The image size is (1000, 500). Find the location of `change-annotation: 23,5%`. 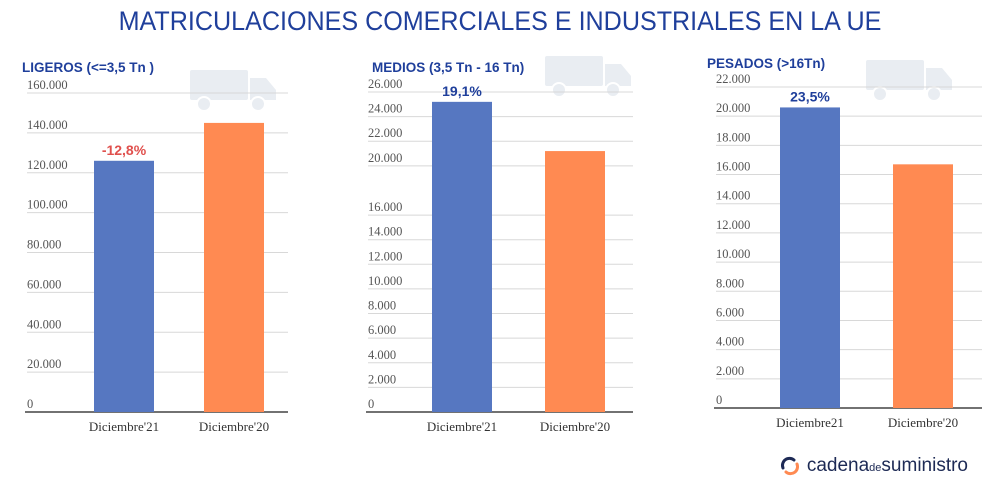

change-annotation: 23,5% is located at coordinates (810, 96).